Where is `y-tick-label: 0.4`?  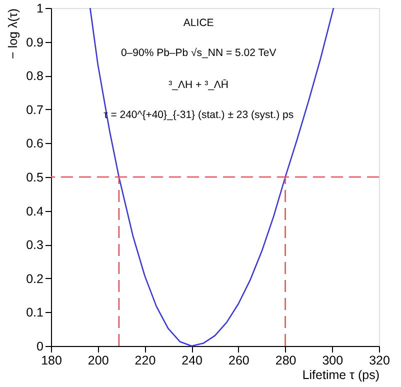 y-tick-label: 0.4 is located at coordinates (35, 211).